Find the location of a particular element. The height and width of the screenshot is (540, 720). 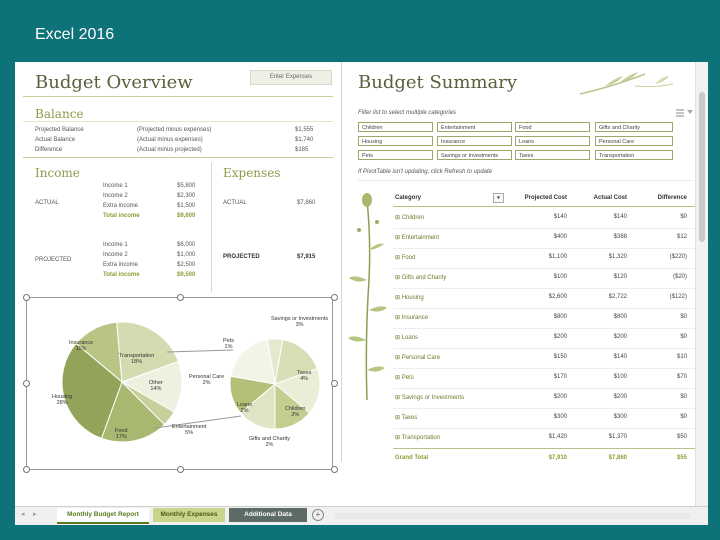

pivot-row: ⊞ Gifts and Charity $100 $120 ($20) is located at coordinates (544, 278).